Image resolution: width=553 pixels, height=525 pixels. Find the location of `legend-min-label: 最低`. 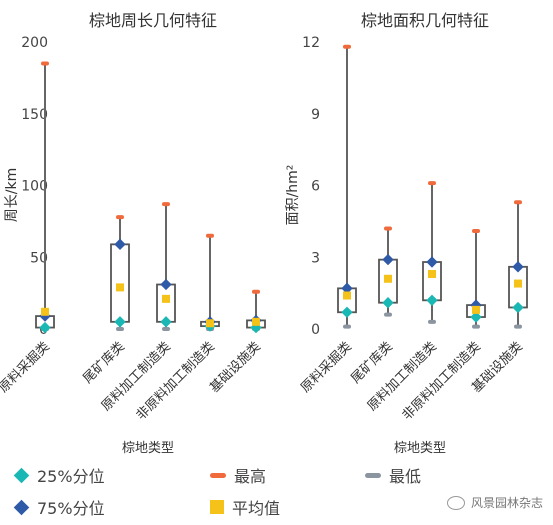

legend-min-label: 最低 is located at coordinates (405, 476).